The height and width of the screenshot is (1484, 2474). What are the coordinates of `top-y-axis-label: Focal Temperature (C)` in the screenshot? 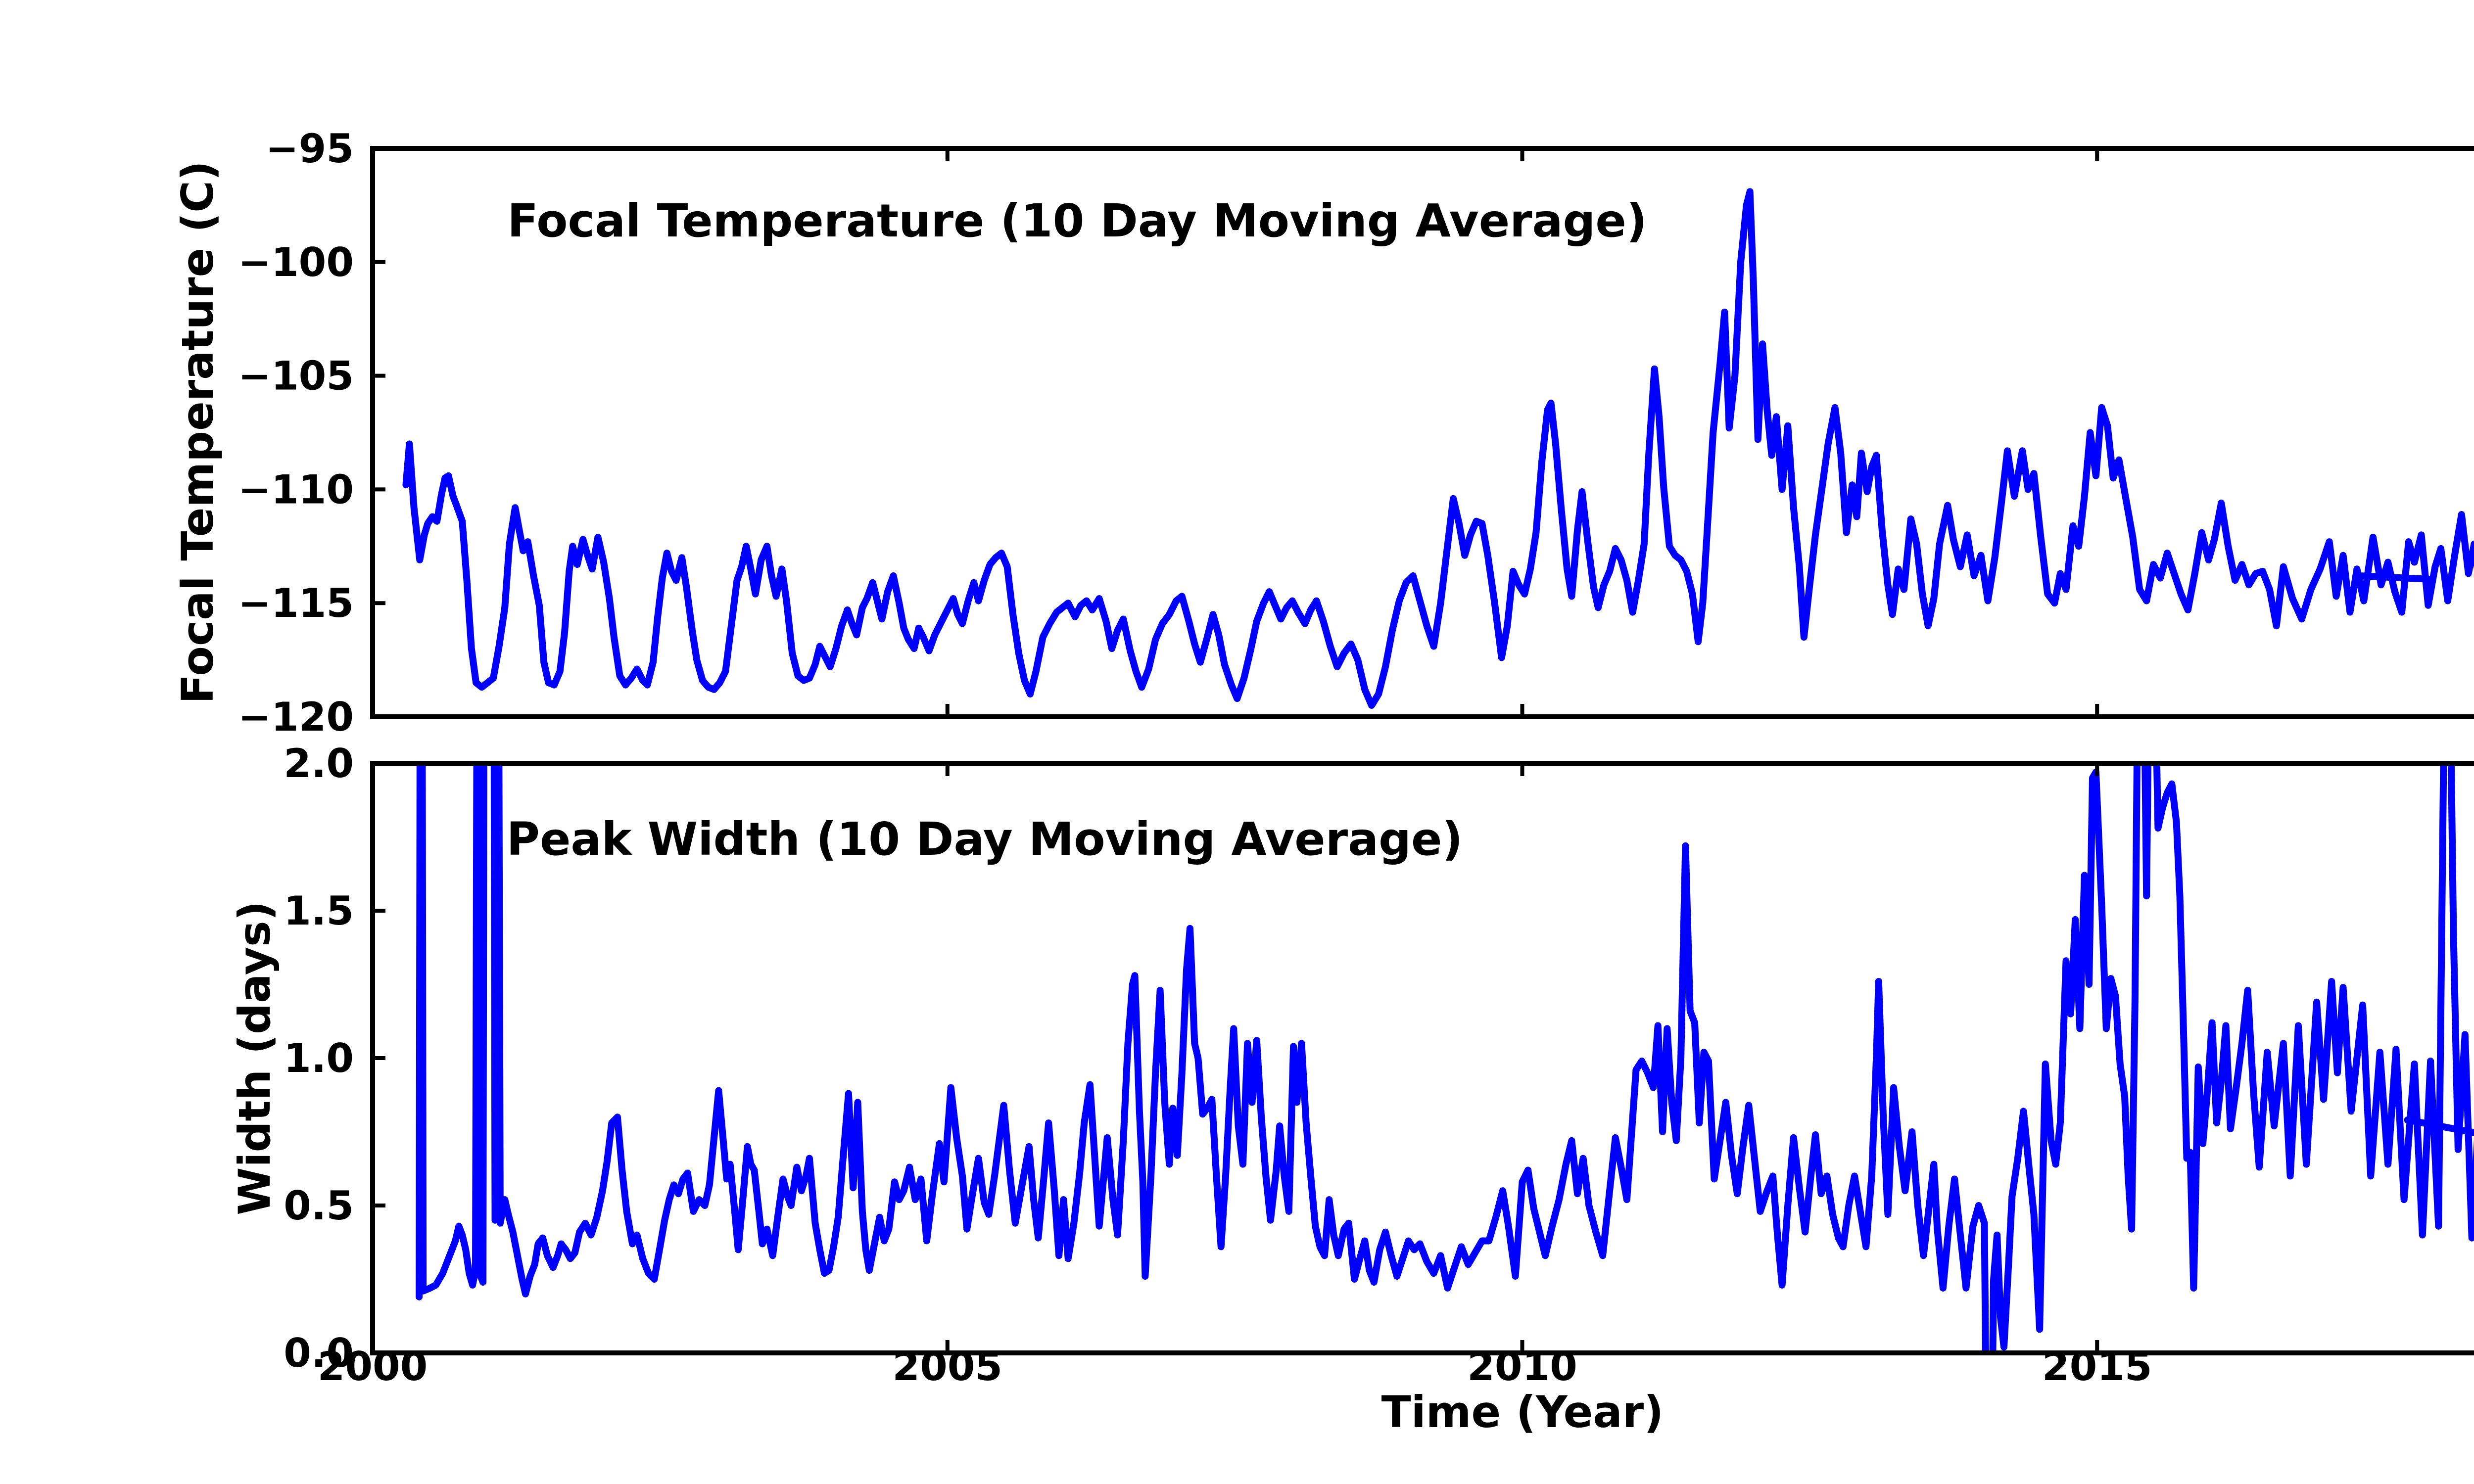 It's located at (197, 432).